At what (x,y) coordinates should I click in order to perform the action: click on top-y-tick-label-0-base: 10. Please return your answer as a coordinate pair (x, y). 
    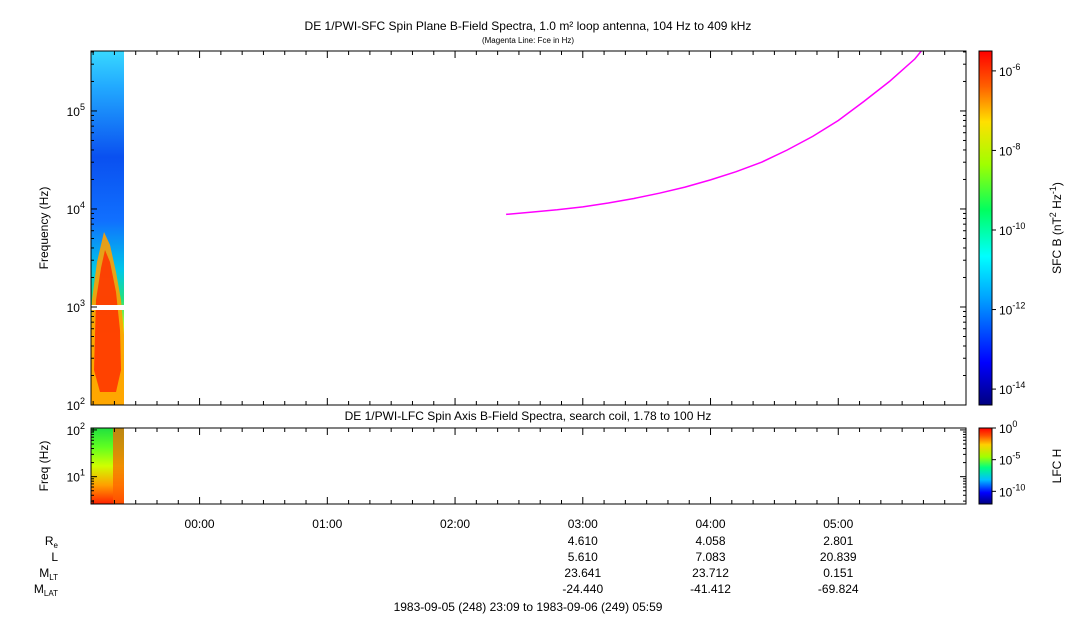
    Looking at the image, I should click on (74, 406).